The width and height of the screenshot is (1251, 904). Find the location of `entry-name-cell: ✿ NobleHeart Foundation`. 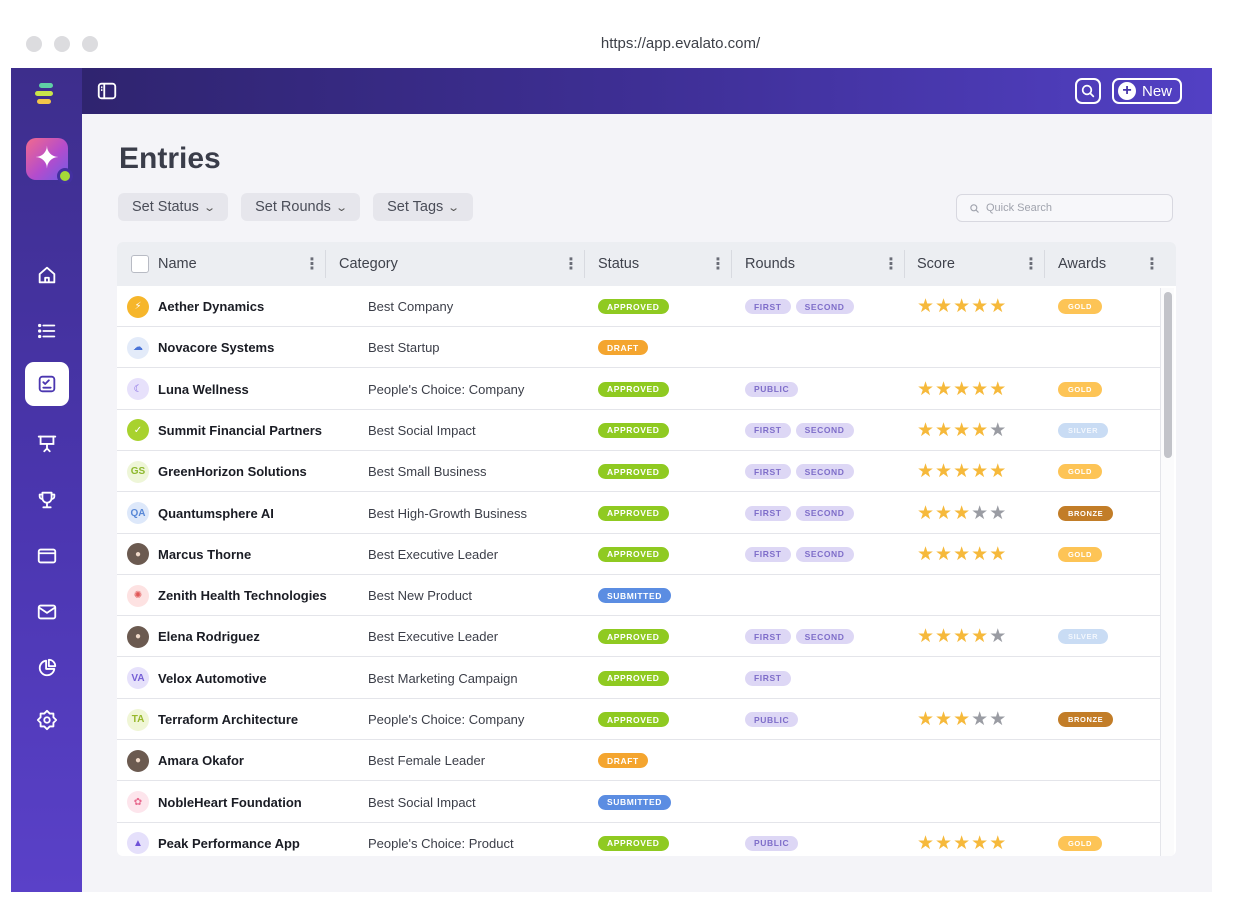

entry-name-cell: ✿ NobleHeart Foundation is located at coordinates (214, 802).